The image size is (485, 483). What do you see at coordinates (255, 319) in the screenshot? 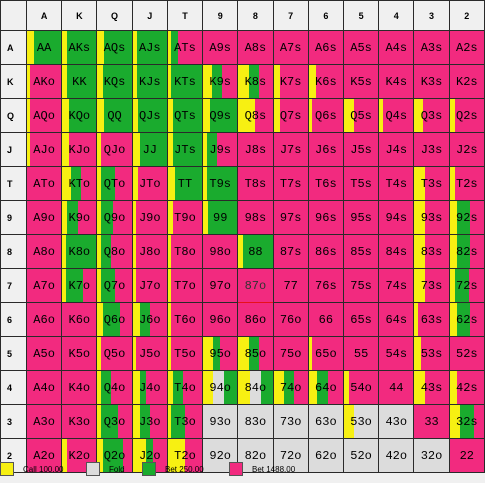
I see `hand-cell-86o: 86o` at bounding box center [255, 319].